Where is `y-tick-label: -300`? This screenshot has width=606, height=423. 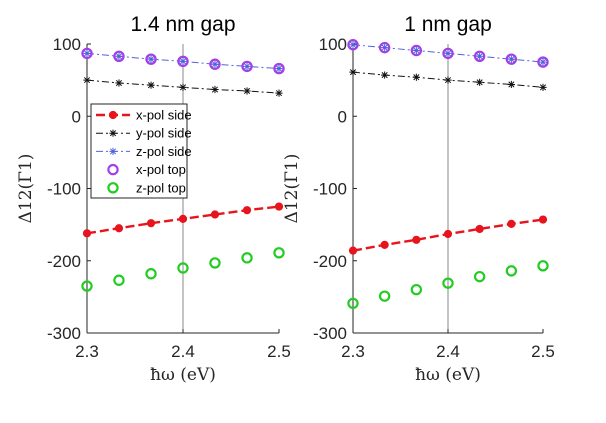
y-tick-label: -300 is located at coordinates (64, 333).